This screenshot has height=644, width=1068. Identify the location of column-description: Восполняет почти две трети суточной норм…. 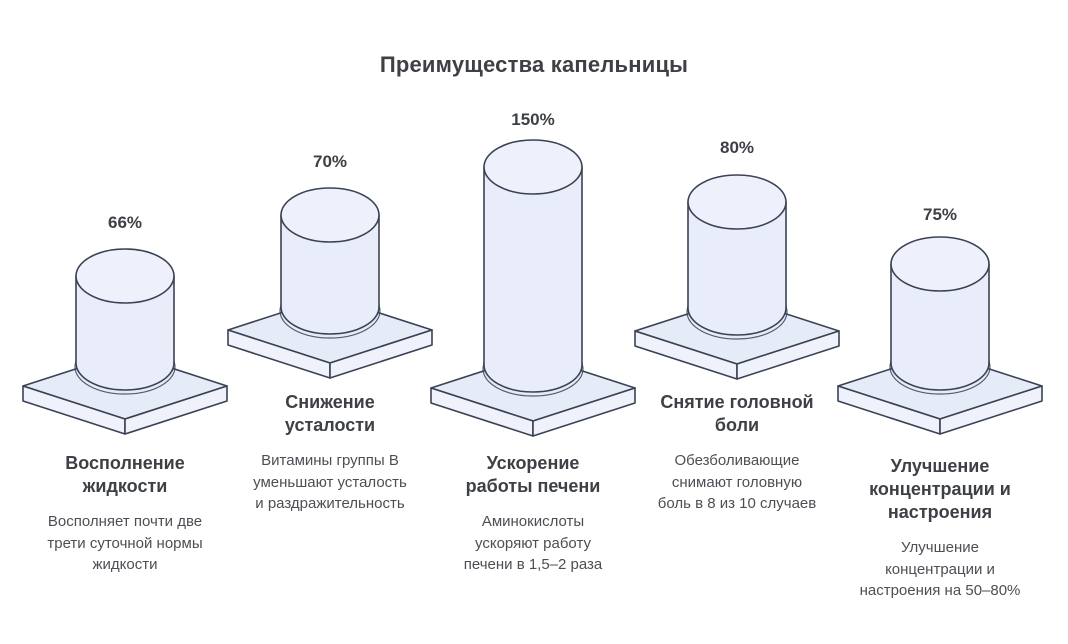
(125, 543).